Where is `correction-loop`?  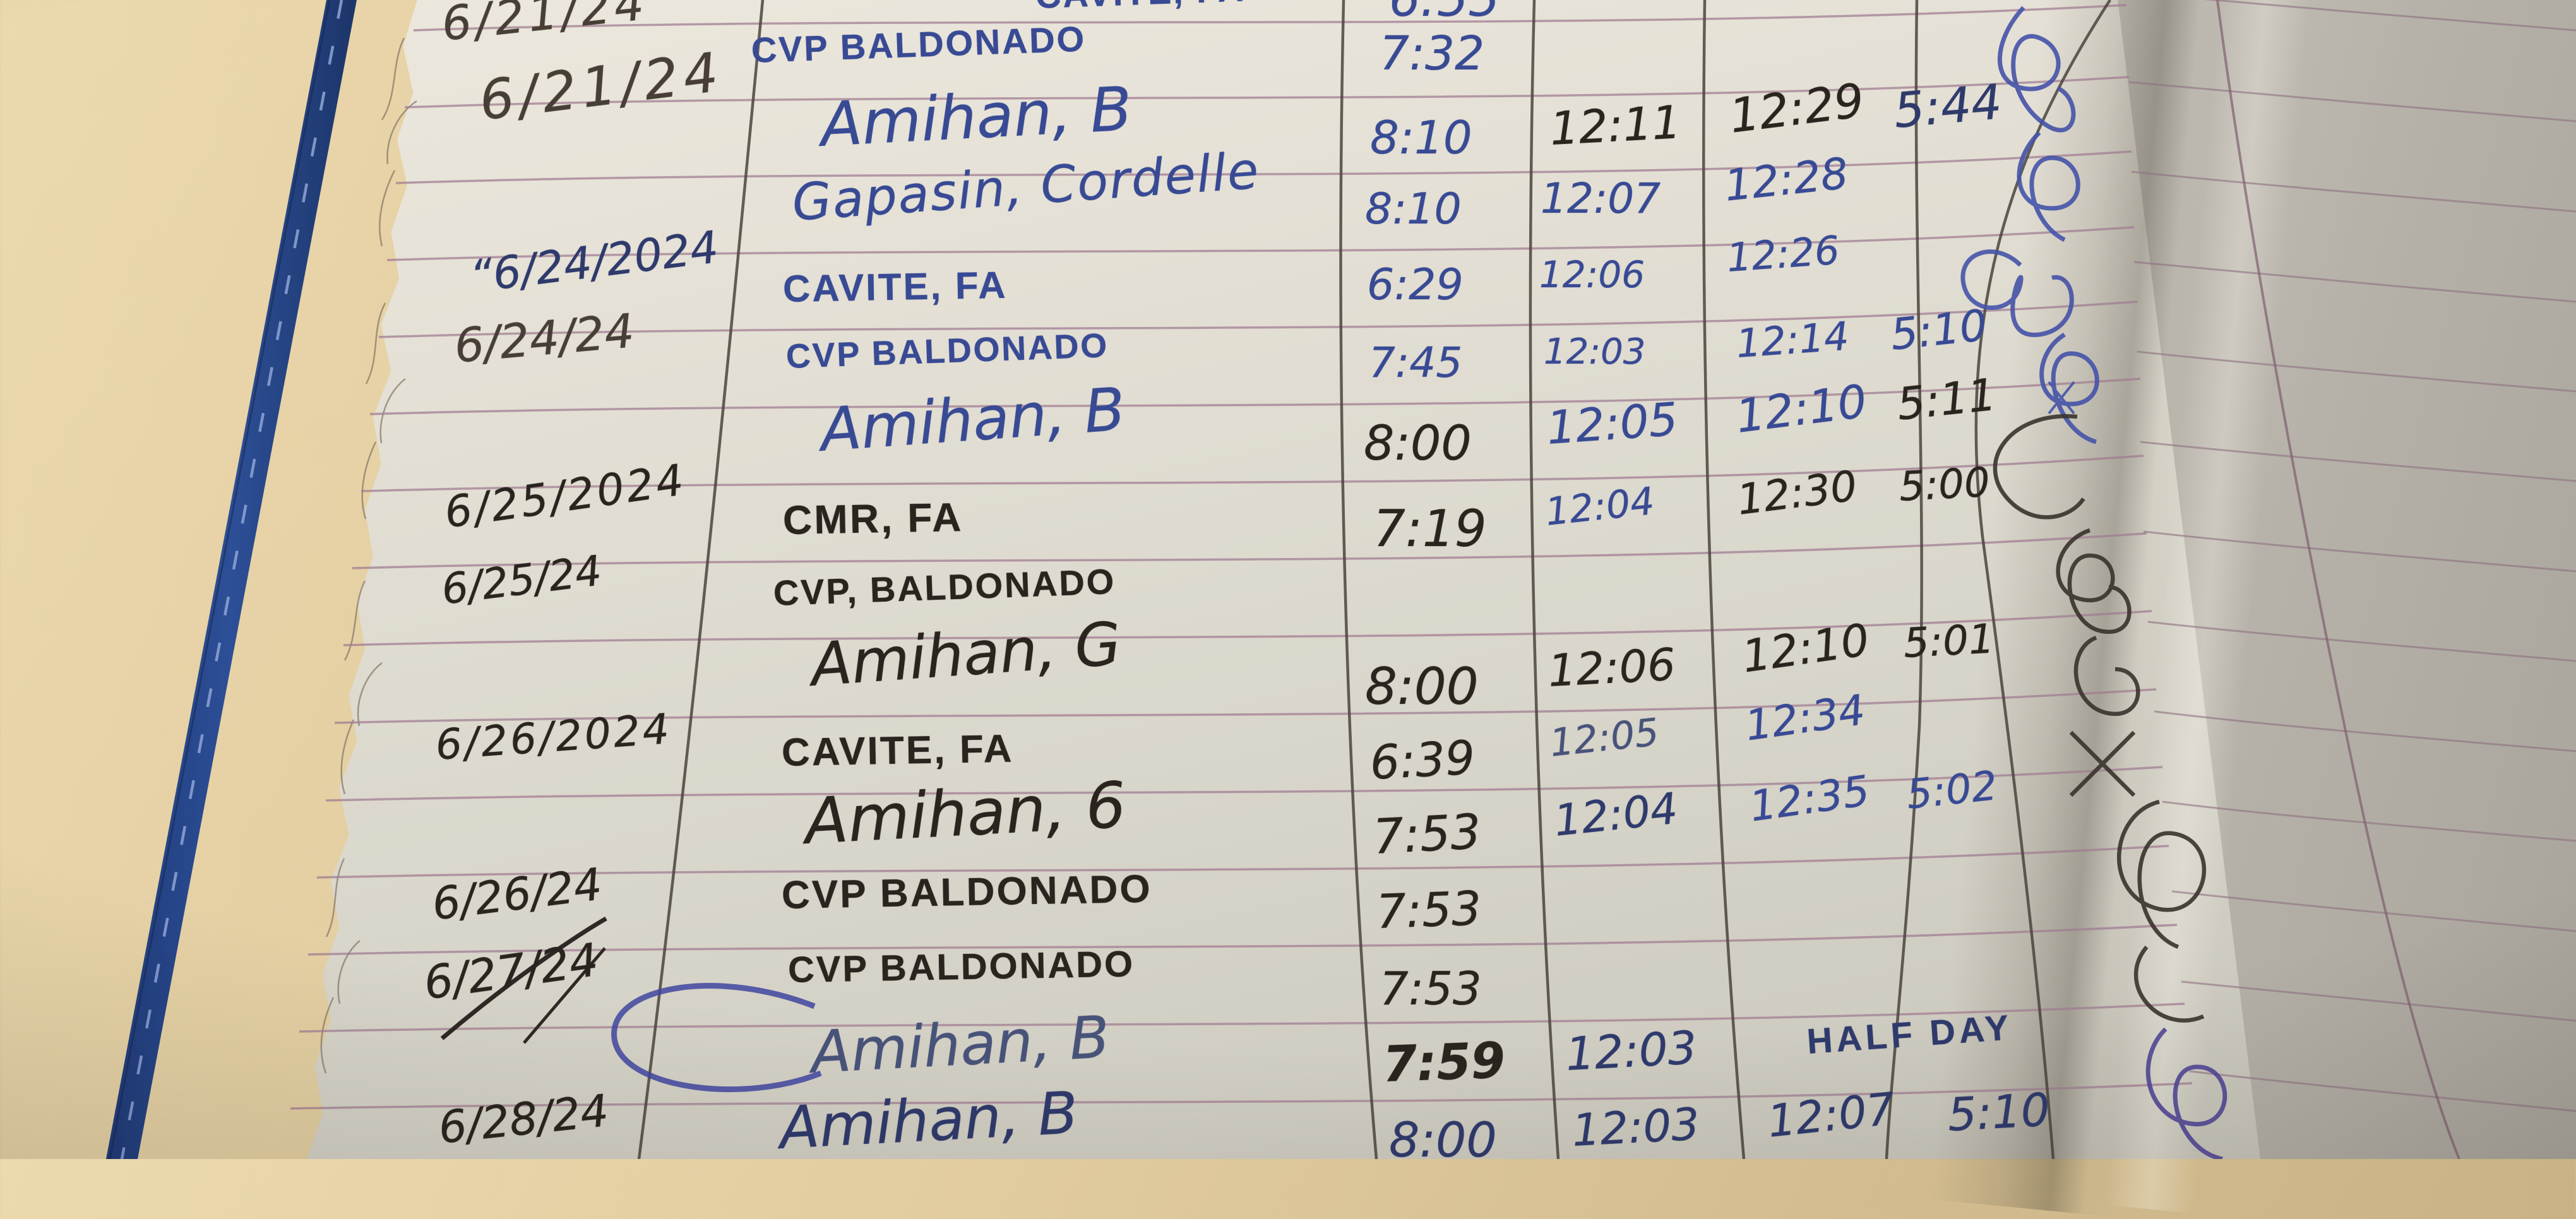 correction-loop is located at coordinates (716, 1038).